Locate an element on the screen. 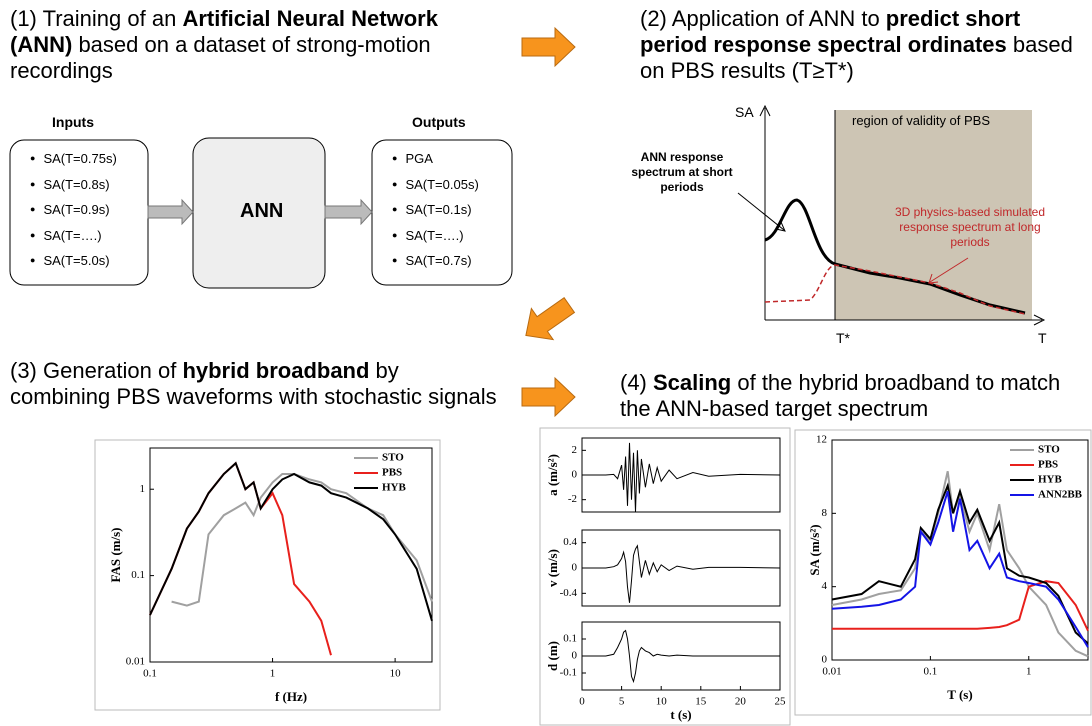 The image size is (1092, 726). x-tick-label: 0.01 is located at coordinates (831, 672).